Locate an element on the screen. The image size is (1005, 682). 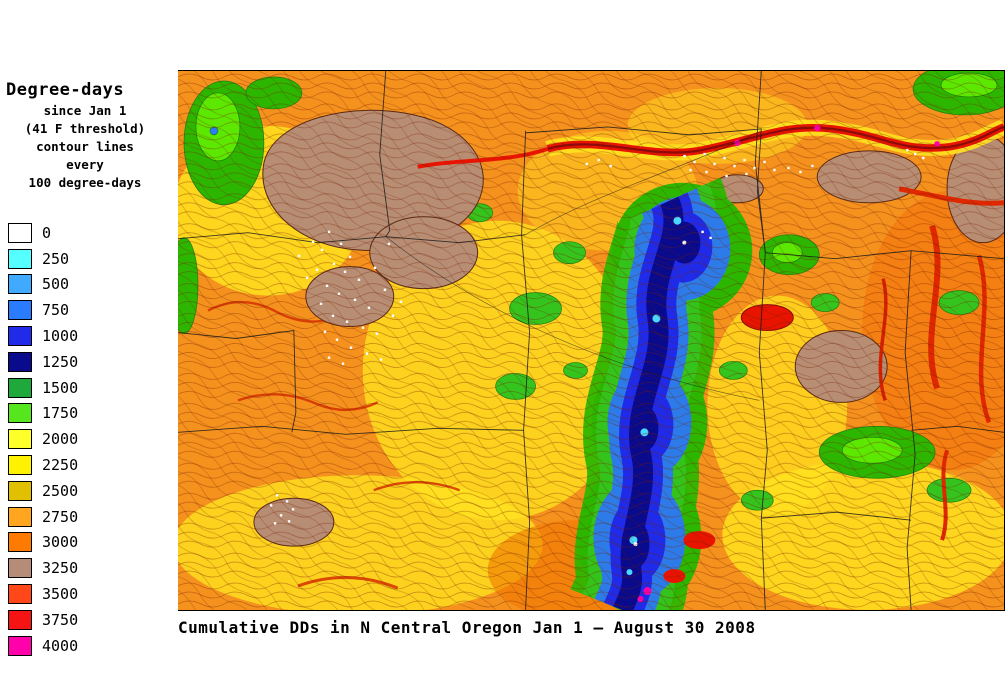
legend-row: 3500 is located at coordinates (93, 594).